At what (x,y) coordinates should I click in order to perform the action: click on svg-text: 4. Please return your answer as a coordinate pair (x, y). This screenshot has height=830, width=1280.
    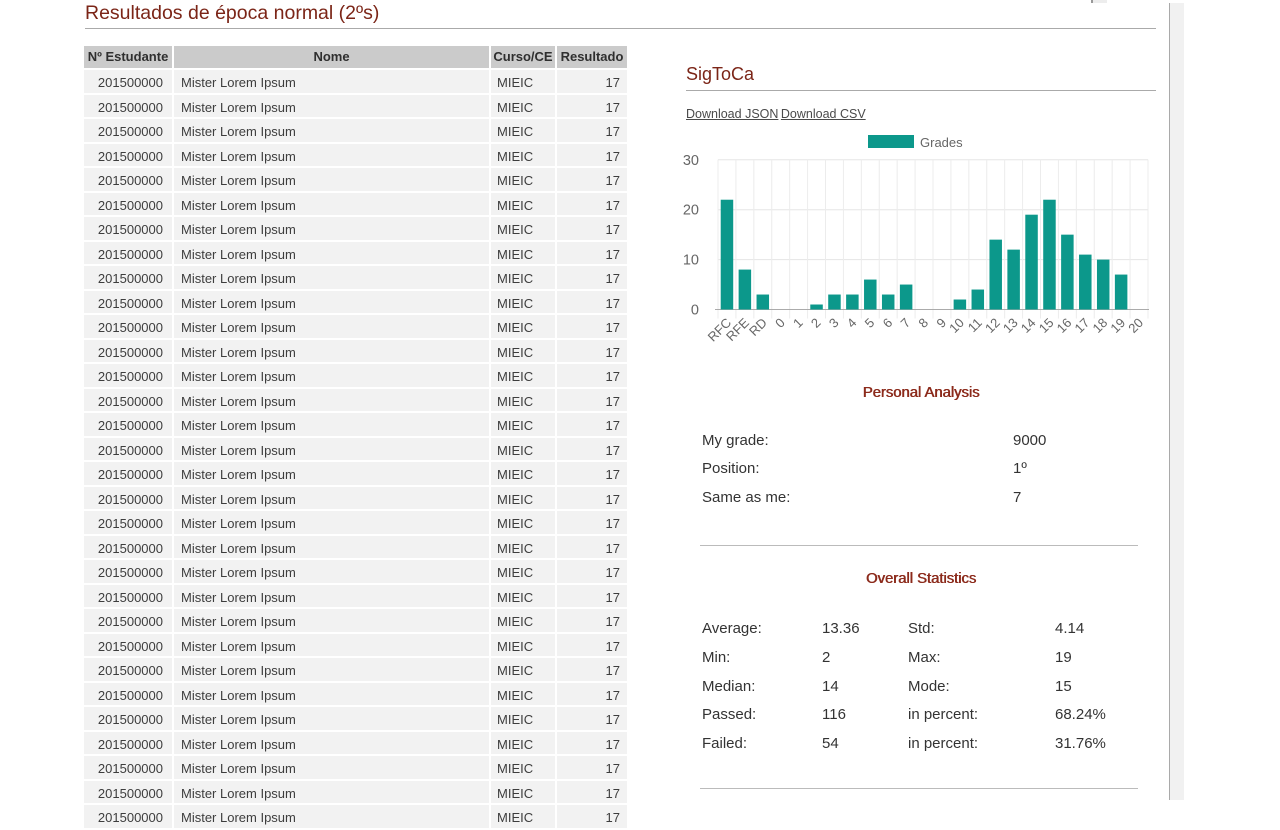
    Looking at the image, I should click on (852, 323).